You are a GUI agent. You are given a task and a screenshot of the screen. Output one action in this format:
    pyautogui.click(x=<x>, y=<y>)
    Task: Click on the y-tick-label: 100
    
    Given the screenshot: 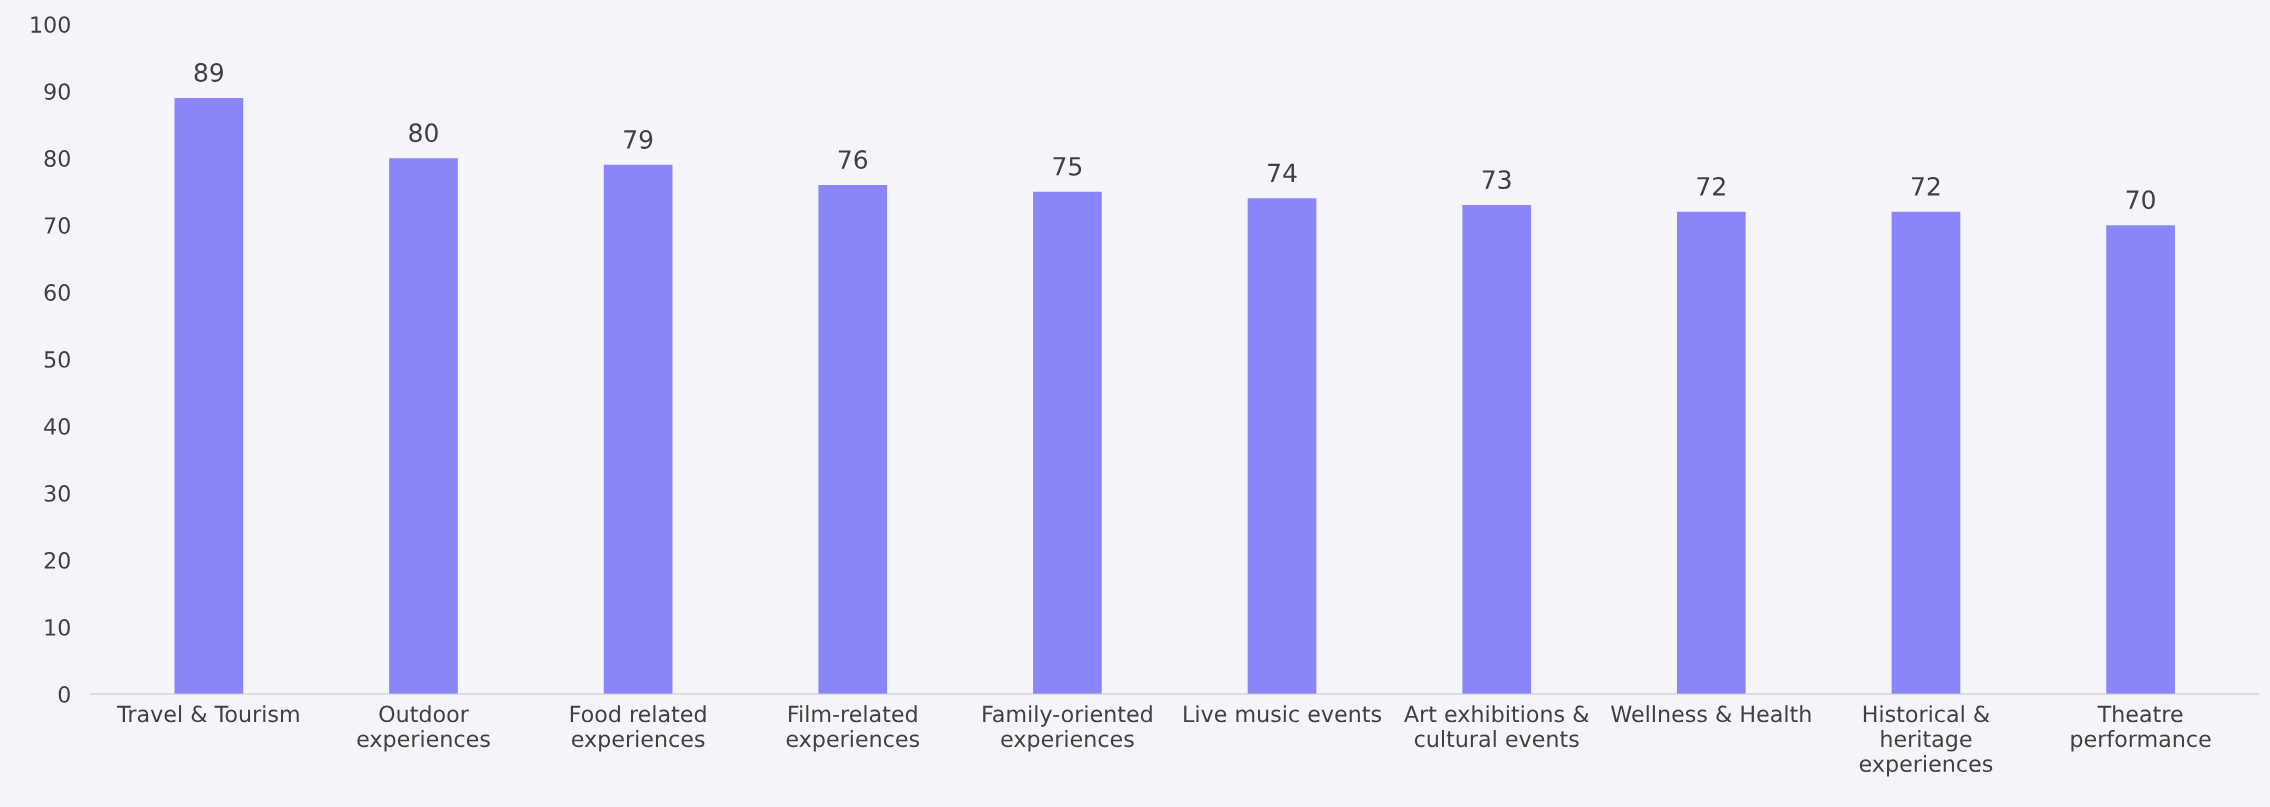 What is the action you would take?
    pyautogui.click(x=50, y=24)
    